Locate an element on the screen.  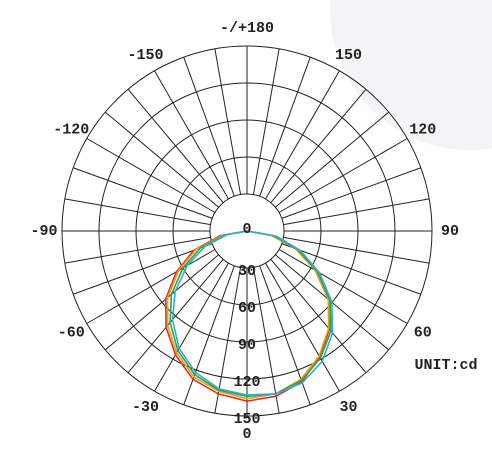
angle-tick-label: -/+180 is located at coordinates (247, 28).